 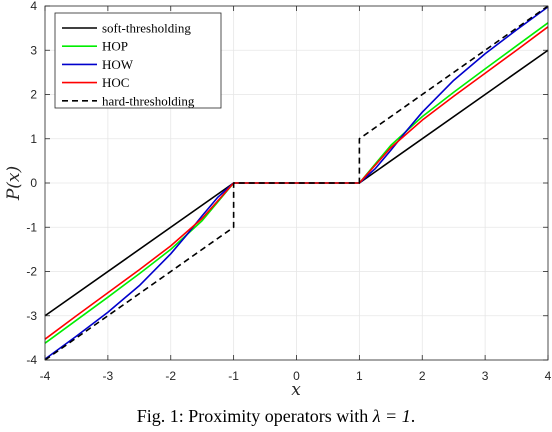 I want to click on x-tick-label: 3, so click(x=485, y=376).